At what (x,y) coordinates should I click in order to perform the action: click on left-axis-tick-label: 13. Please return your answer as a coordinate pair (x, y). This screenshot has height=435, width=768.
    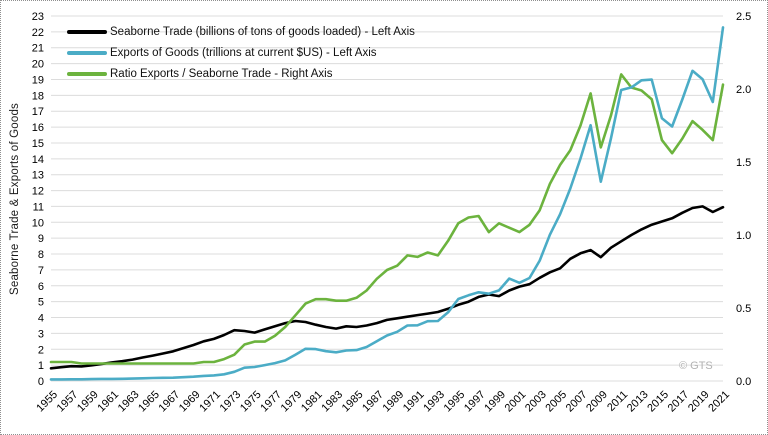
    Looking at the image, I should click on (38, 176).